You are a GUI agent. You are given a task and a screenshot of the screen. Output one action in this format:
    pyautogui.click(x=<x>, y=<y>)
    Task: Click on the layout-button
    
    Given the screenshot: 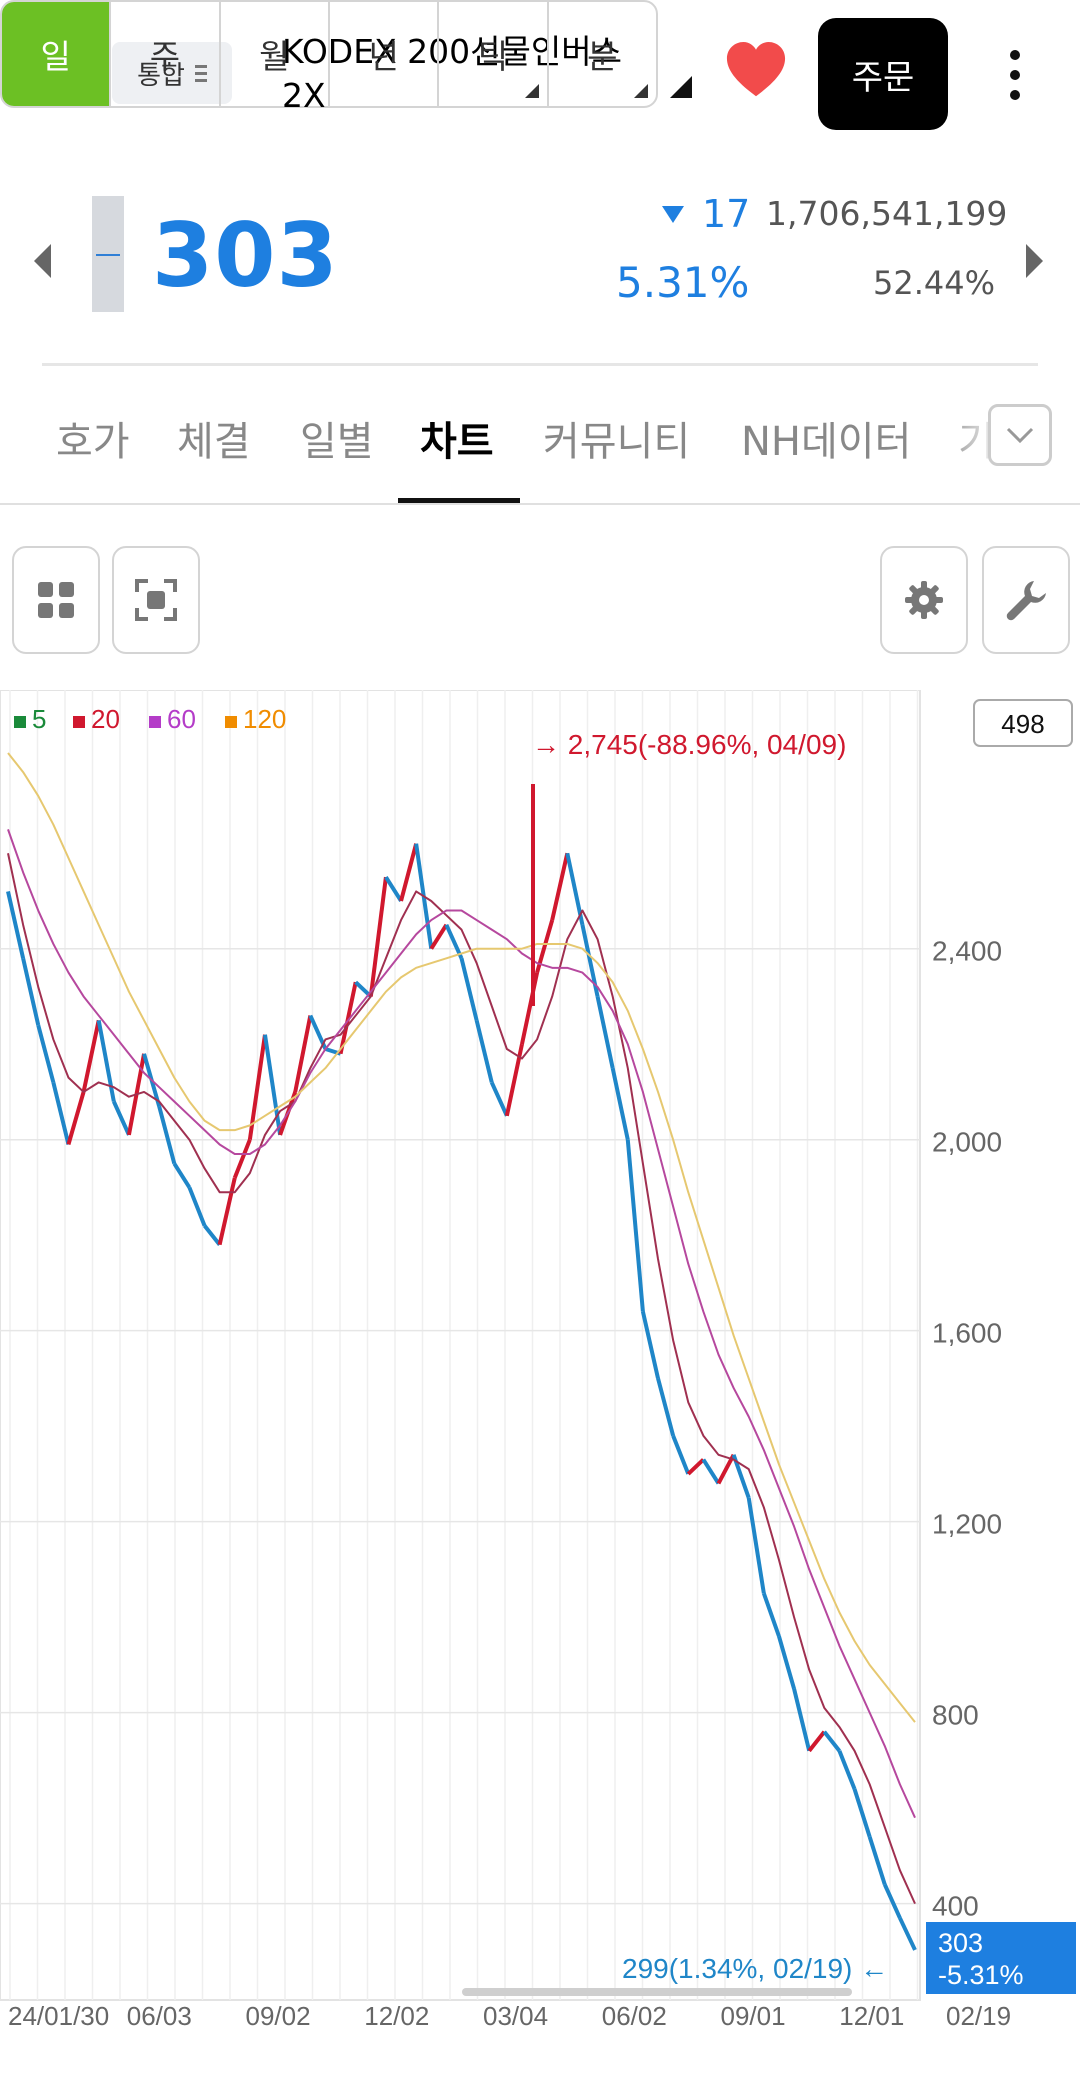 What is the action you would take?
    pyautogui.click(x=56, y=600)
    